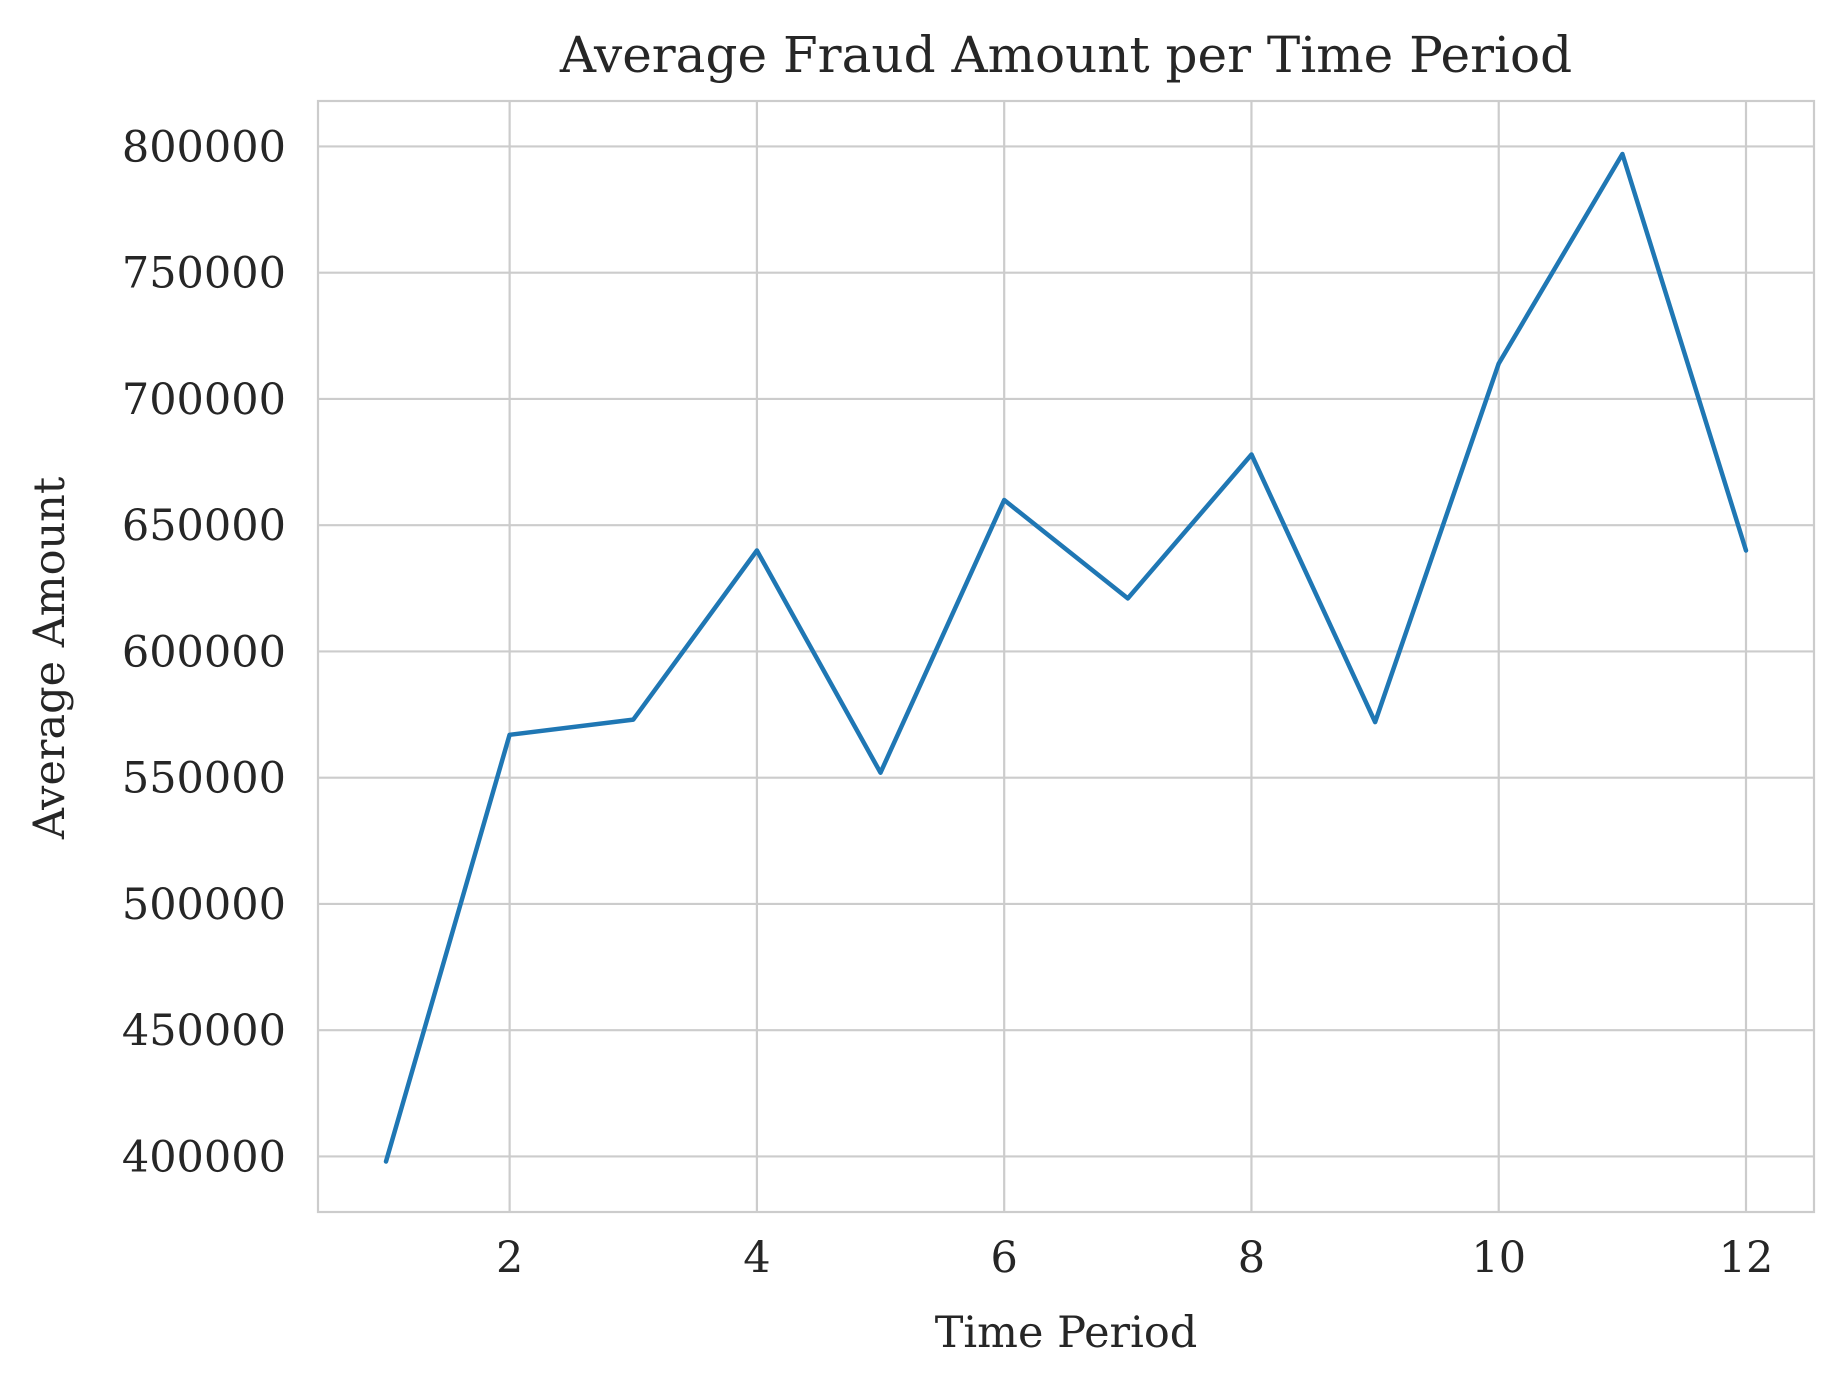 Image resolution: width=1834 pixels, height=1383 pixels. I want to click on y-axis-label: Average Amount, so click(50, 658).